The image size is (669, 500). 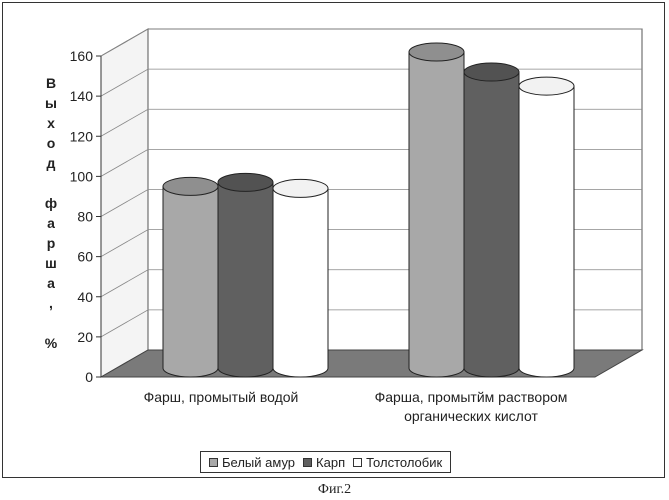 What do you see at coordinates (245, 275) in the screenshot?
I see `bar-karp-cat1` at bounding box center [245, 275].